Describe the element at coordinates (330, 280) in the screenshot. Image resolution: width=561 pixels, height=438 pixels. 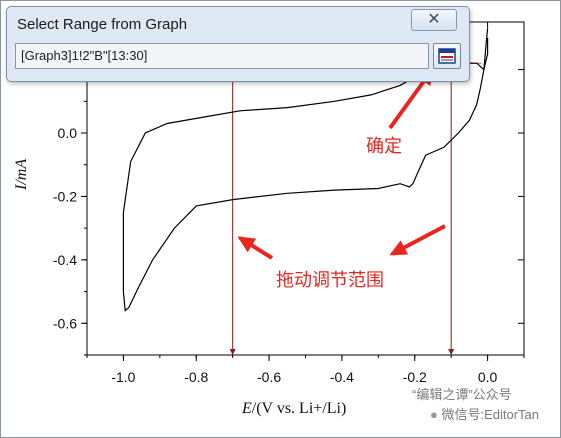
I see `drag-range-annotation: 拖动调节范围` at that location.